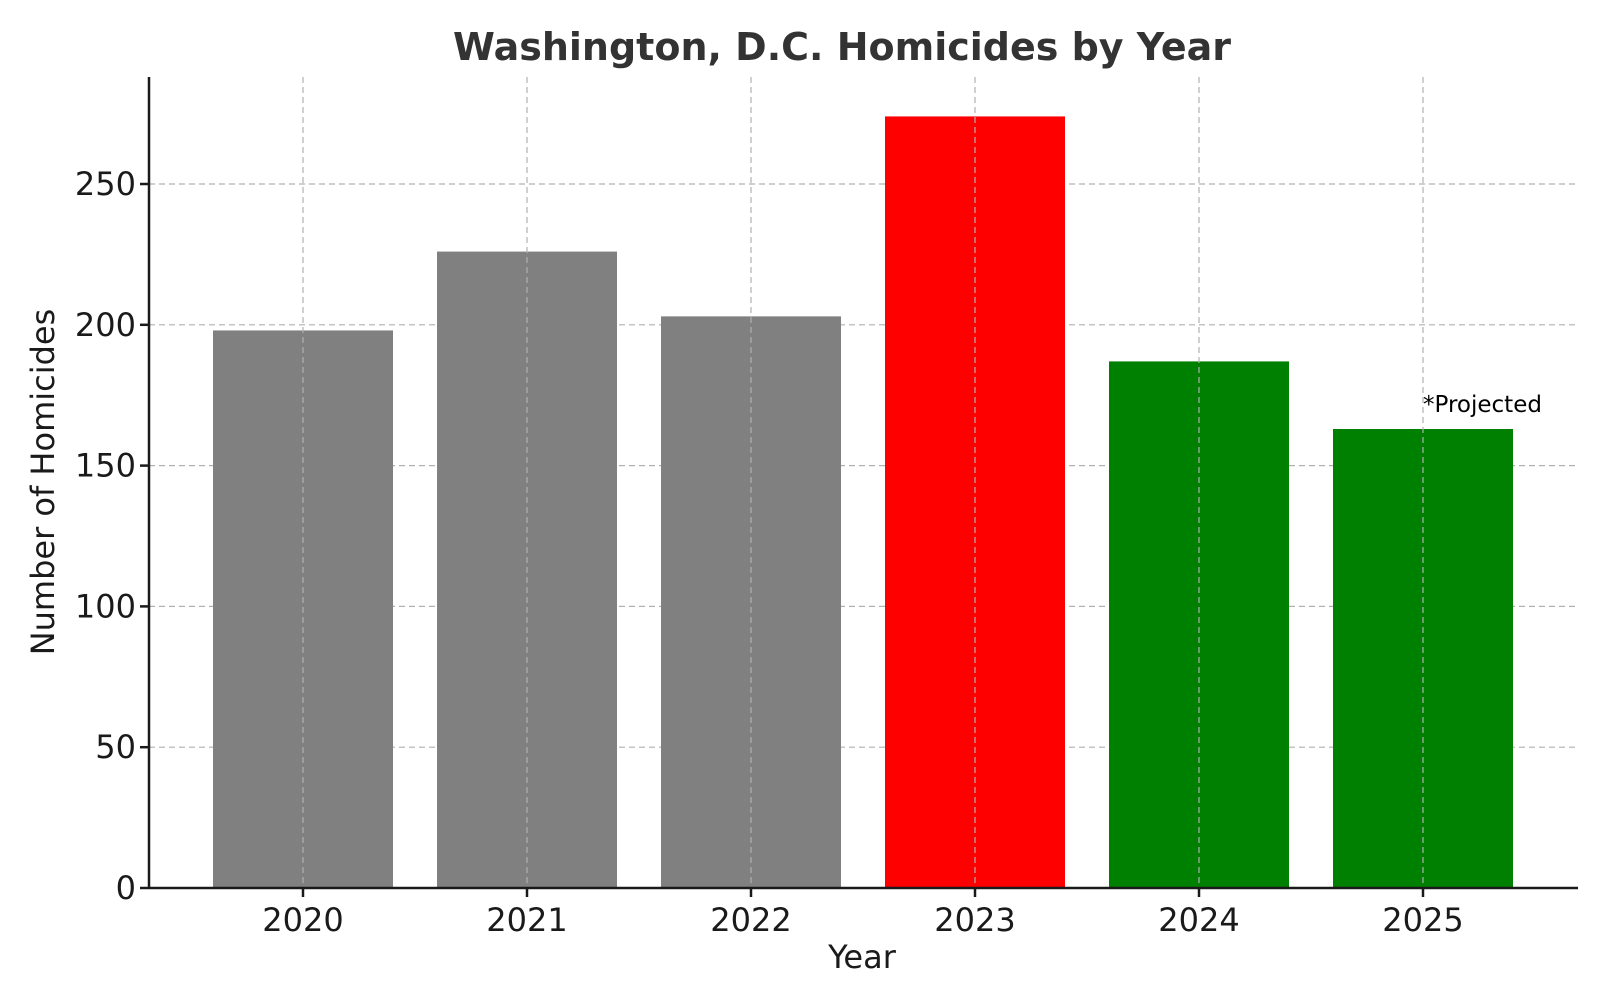 This screenshot has height=1000, width=1600. I want to click on y-tick-label: 150, so click(105, 466).